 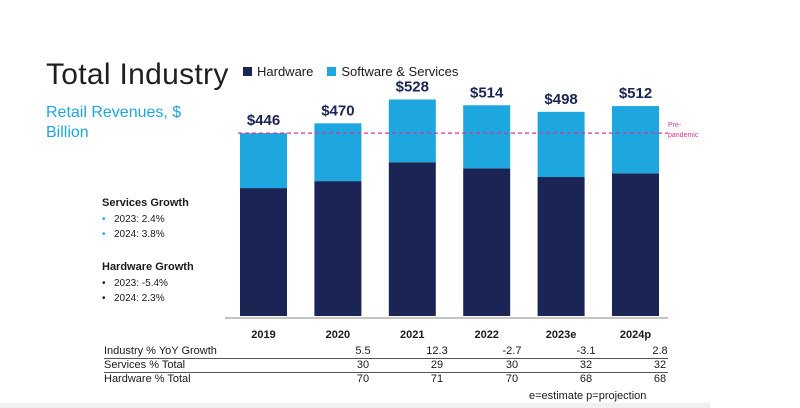 I want to click on legend-swatch-hardware, so click(x=247, y=71).